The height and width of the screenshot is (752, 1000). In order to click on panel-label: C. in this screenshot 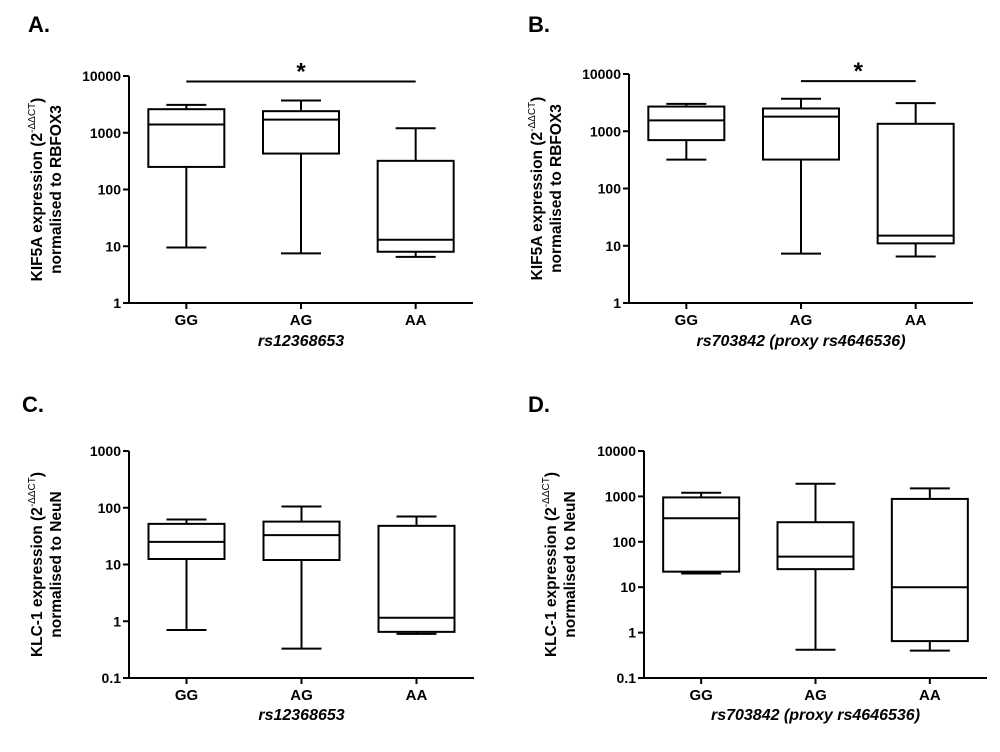, I will do `click(33, 404)`.